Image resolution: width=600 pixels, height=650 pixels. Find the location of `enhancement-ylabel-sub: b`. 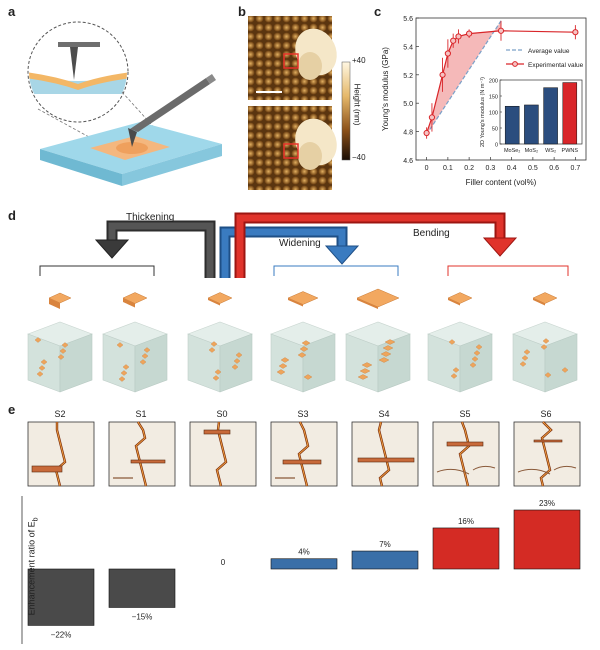

enhancement-ylabel-sub: b is located at coordinates (36, 519).